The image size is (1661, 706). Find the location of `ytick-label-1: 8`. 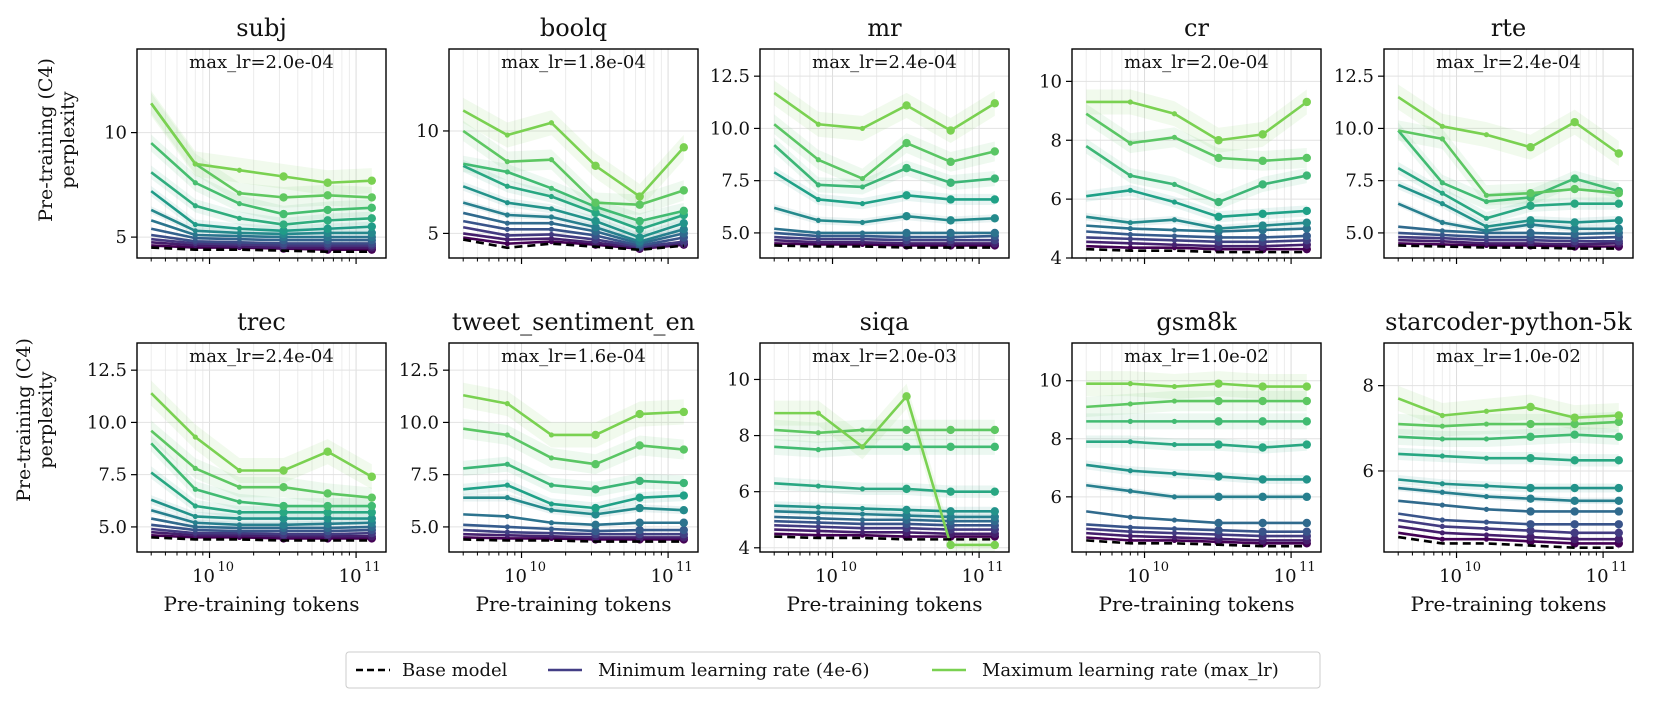

ytick-label-1: 8 is located at coordinates (1368, 386).